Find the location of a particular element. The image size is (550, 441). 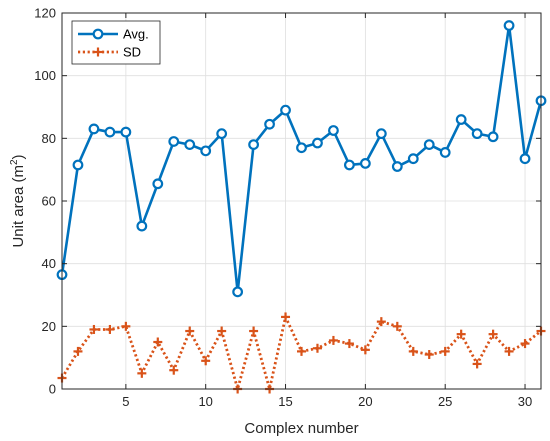

x-tick-label: 30 is located at coordinates (525, 401).